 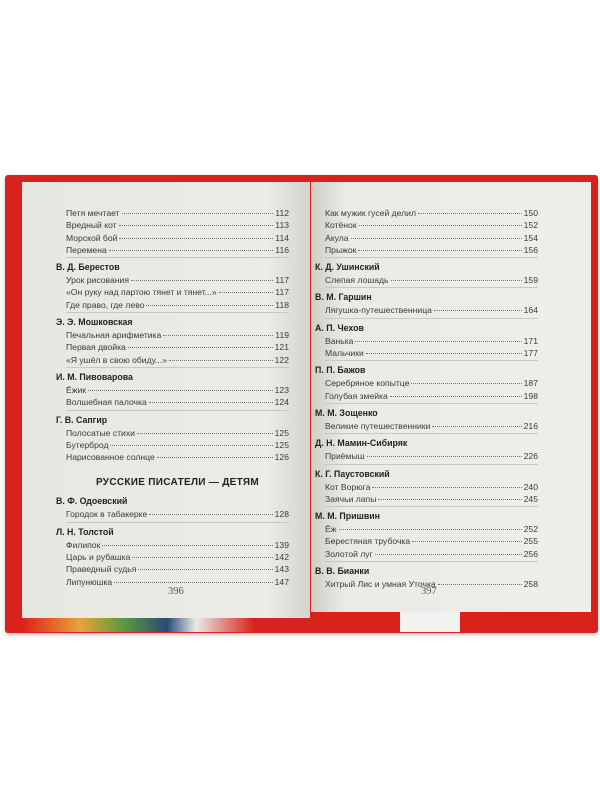 I want to click on toc-author-group: В. Ф. Одоевский Городок в табакерке 128, so click(x=172, y=506).